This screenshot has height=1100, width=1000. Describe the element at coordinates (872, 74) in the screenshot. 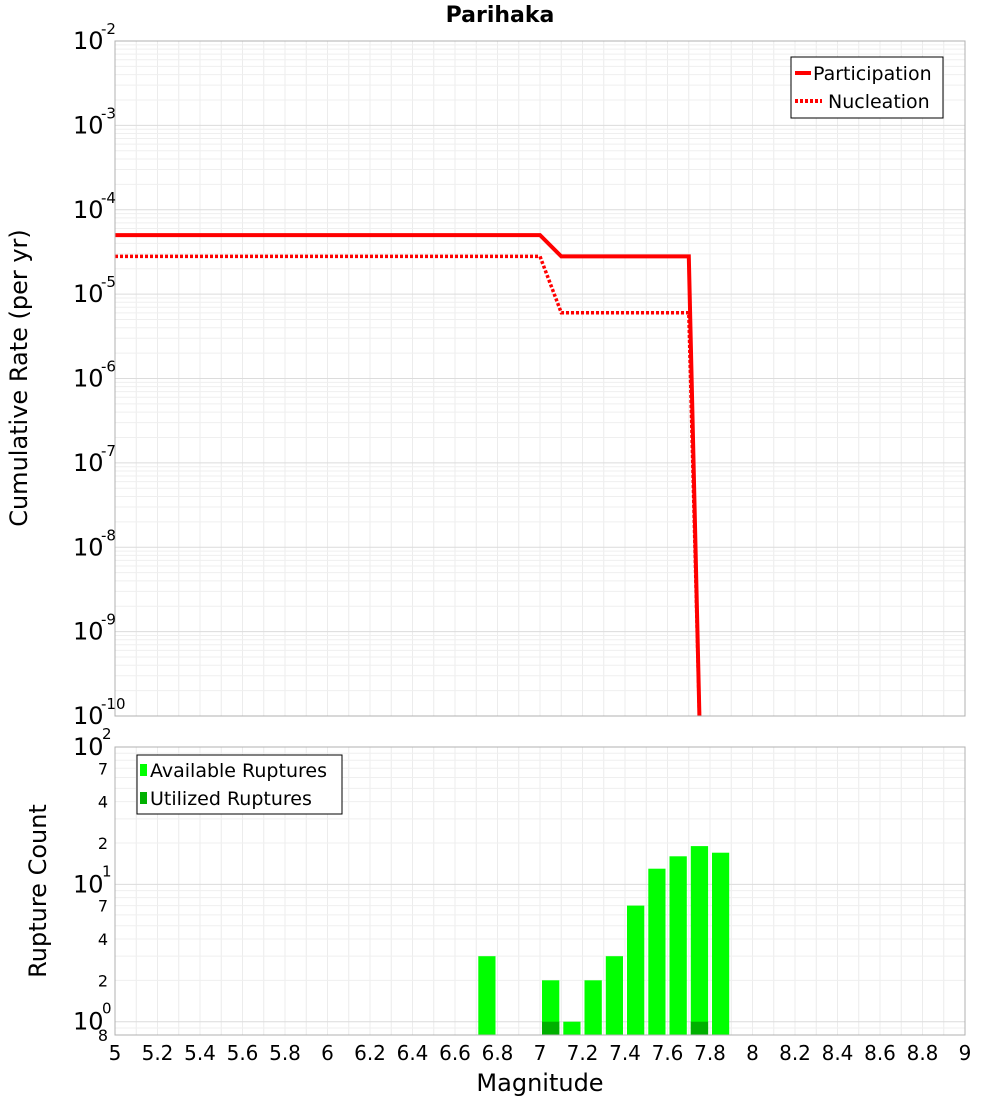

I see `participation-legend-label: Participation` at that location.